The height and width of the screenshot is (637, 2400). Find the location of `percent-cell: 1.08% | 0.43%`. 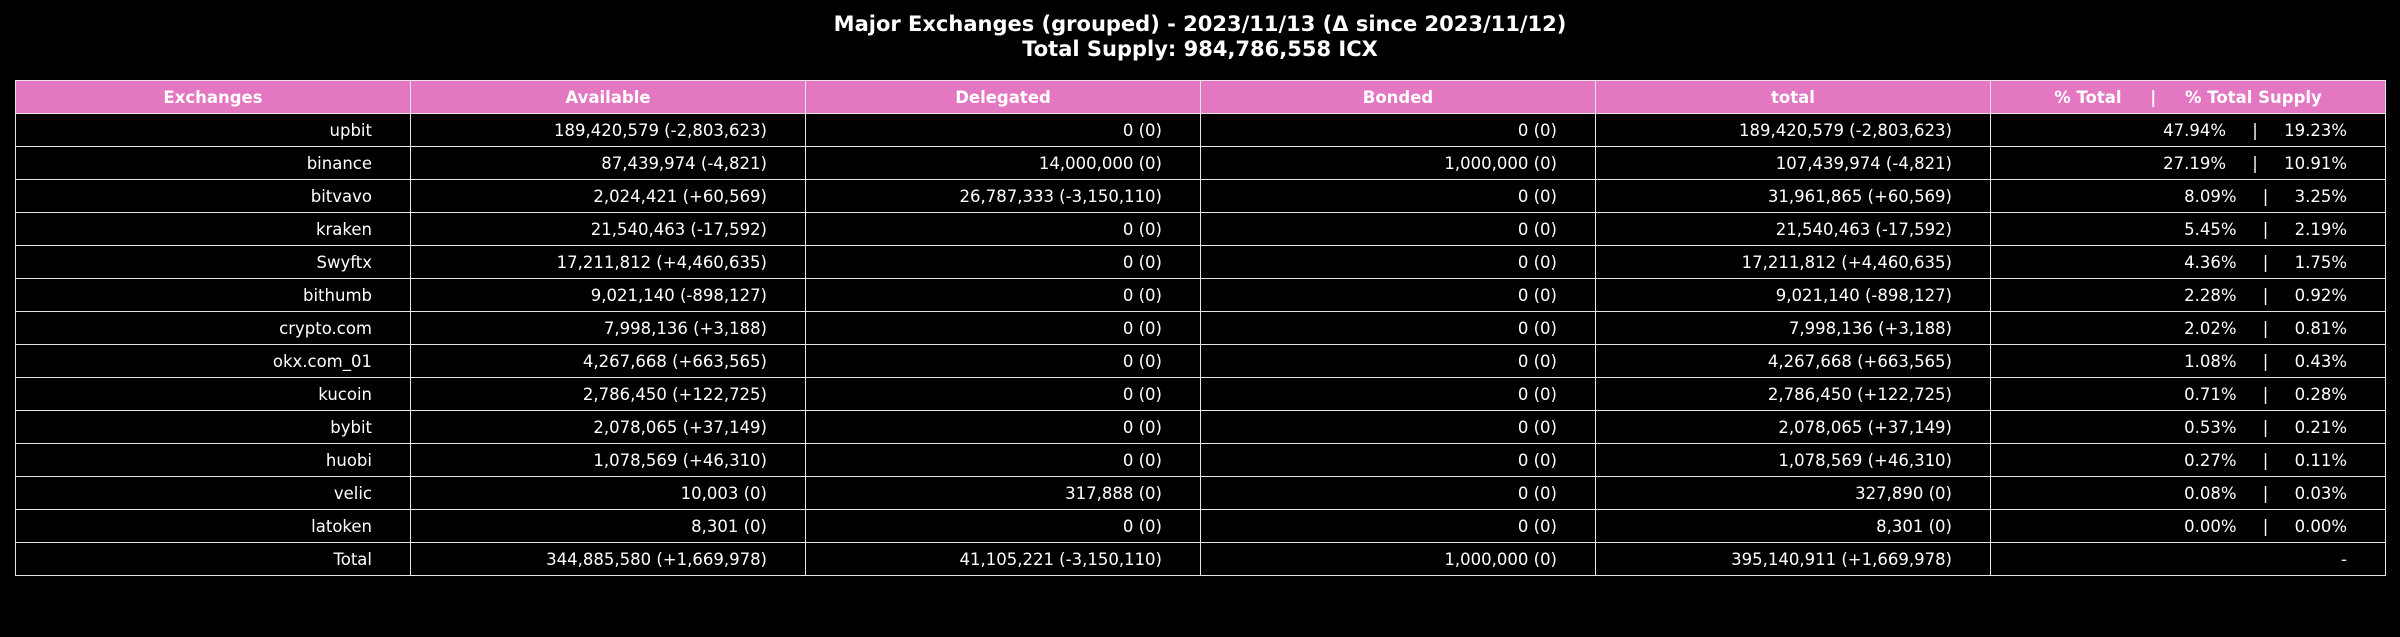

percent-cell: 1.08% | 0.43% is located at coordinates (2188, 361).